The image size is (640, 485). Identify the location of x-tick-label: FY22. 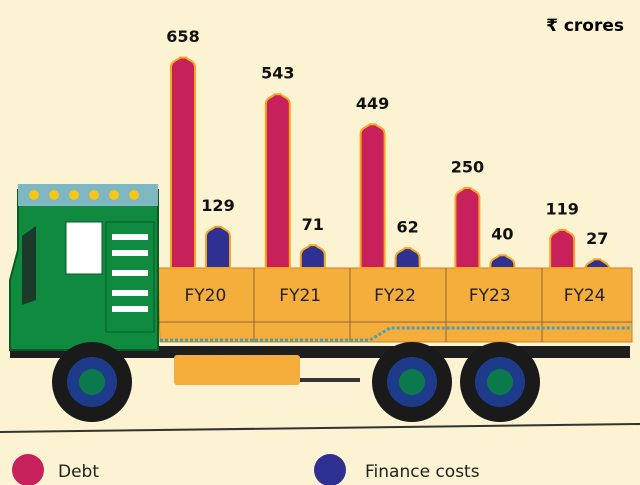
(395, 296).